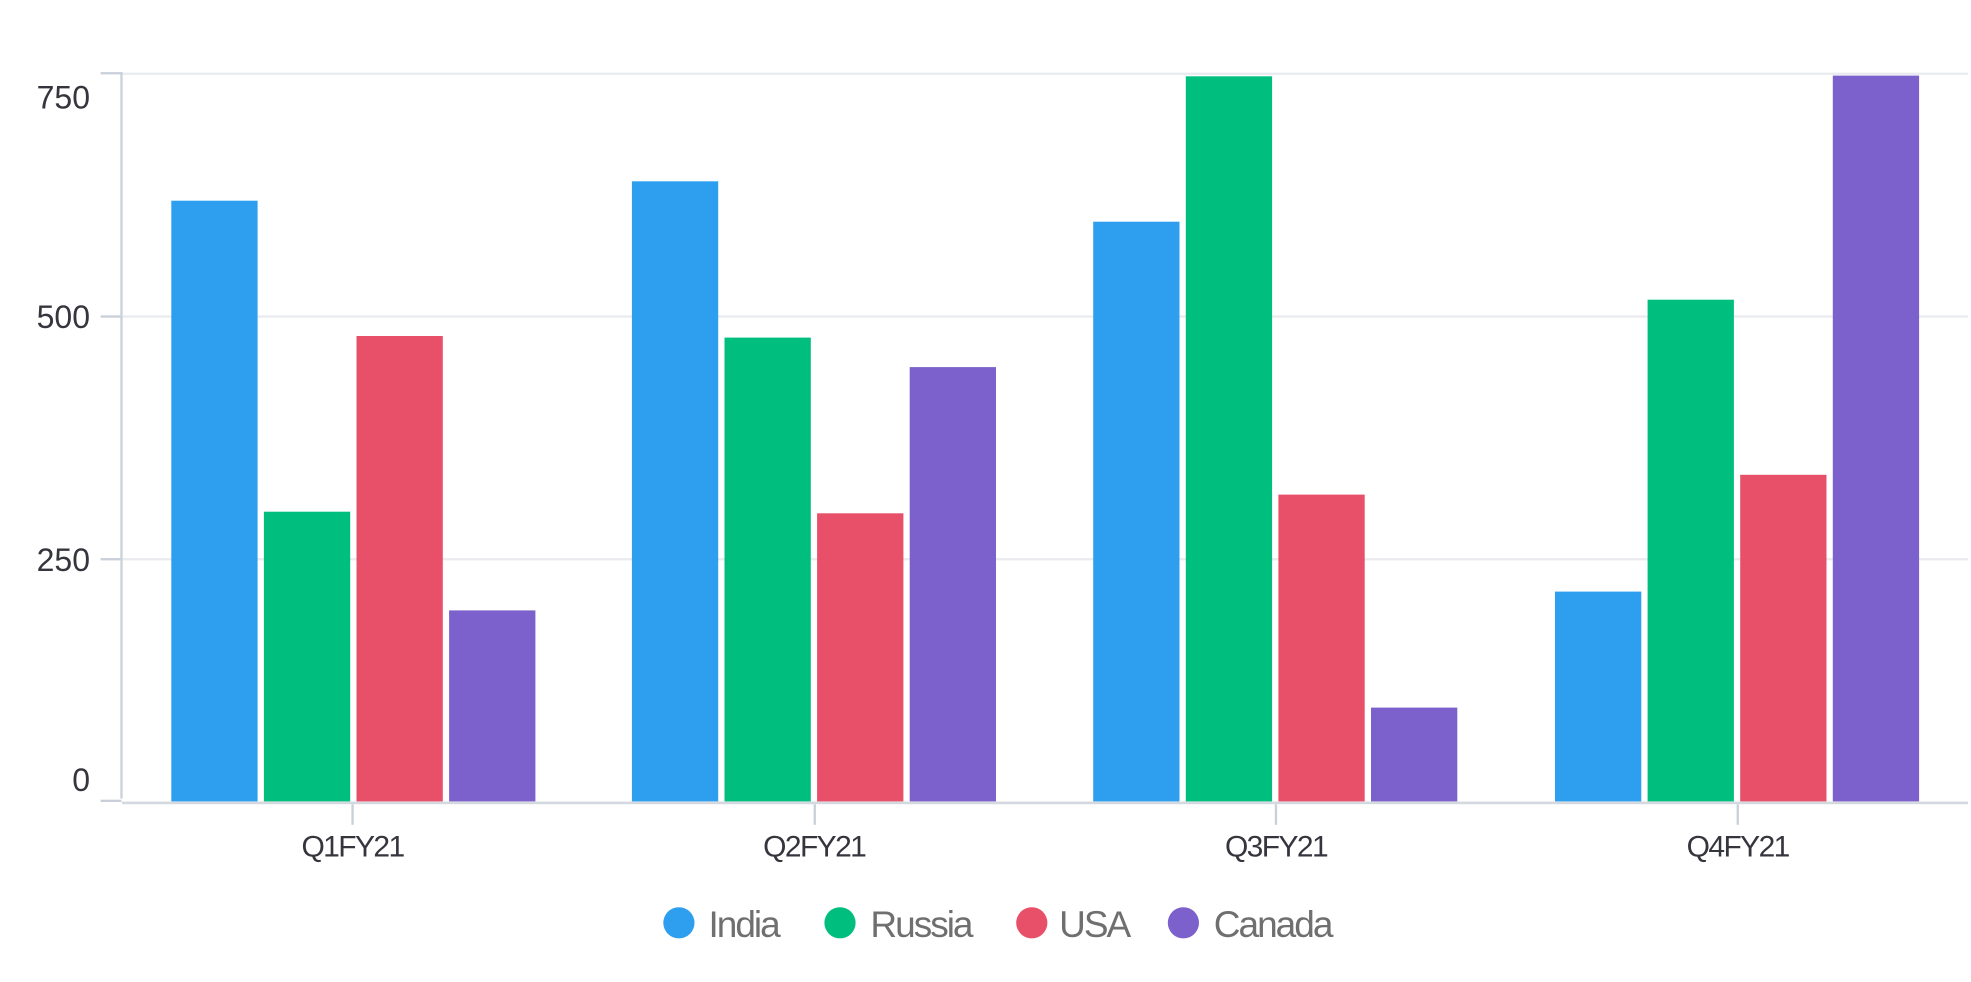 This screenshot has width=1971, height=982. Describe the element at coordinates (81, 780) in the screenshot. I see `svg-text: 0` at that location.